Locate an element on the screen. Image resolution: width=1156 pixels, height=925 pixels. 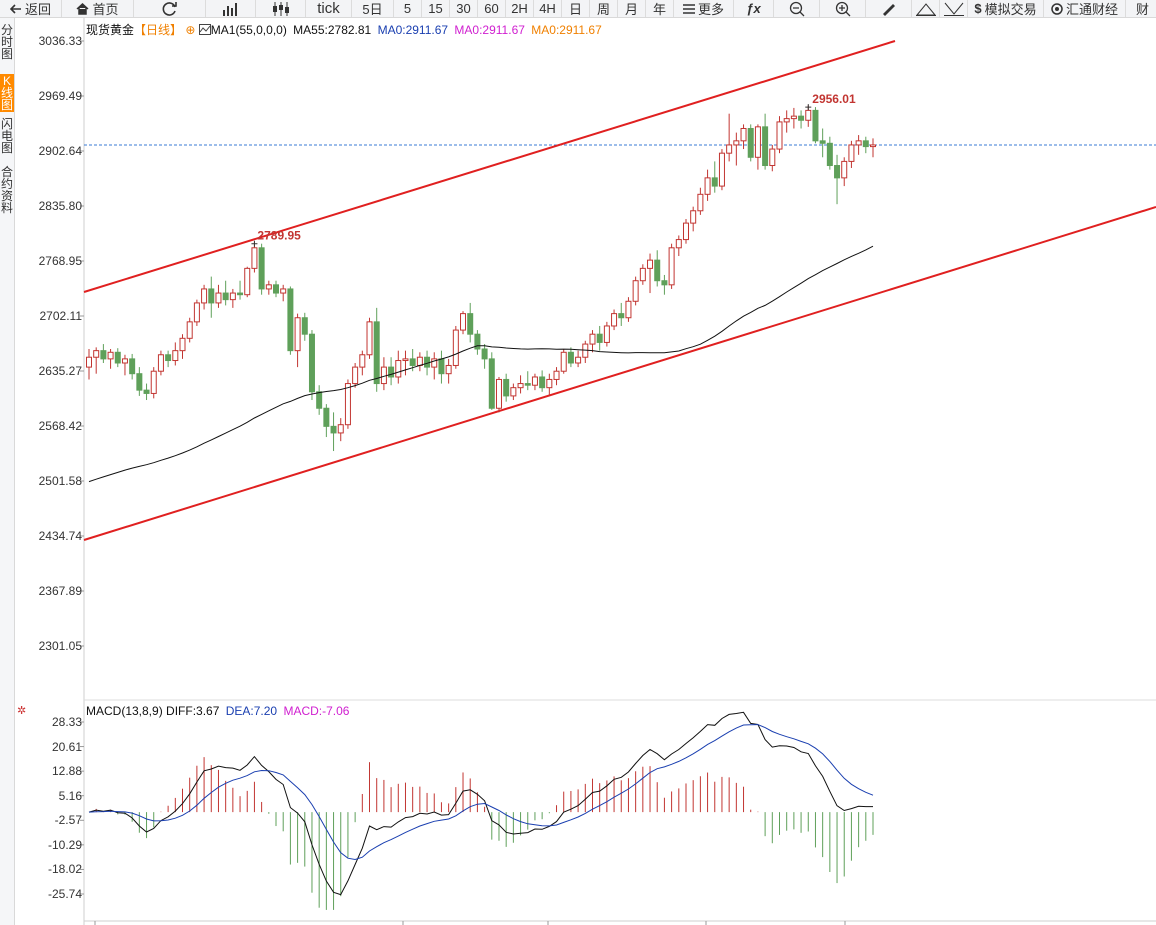
period-label: 30 is located at coordinates (463, 8).